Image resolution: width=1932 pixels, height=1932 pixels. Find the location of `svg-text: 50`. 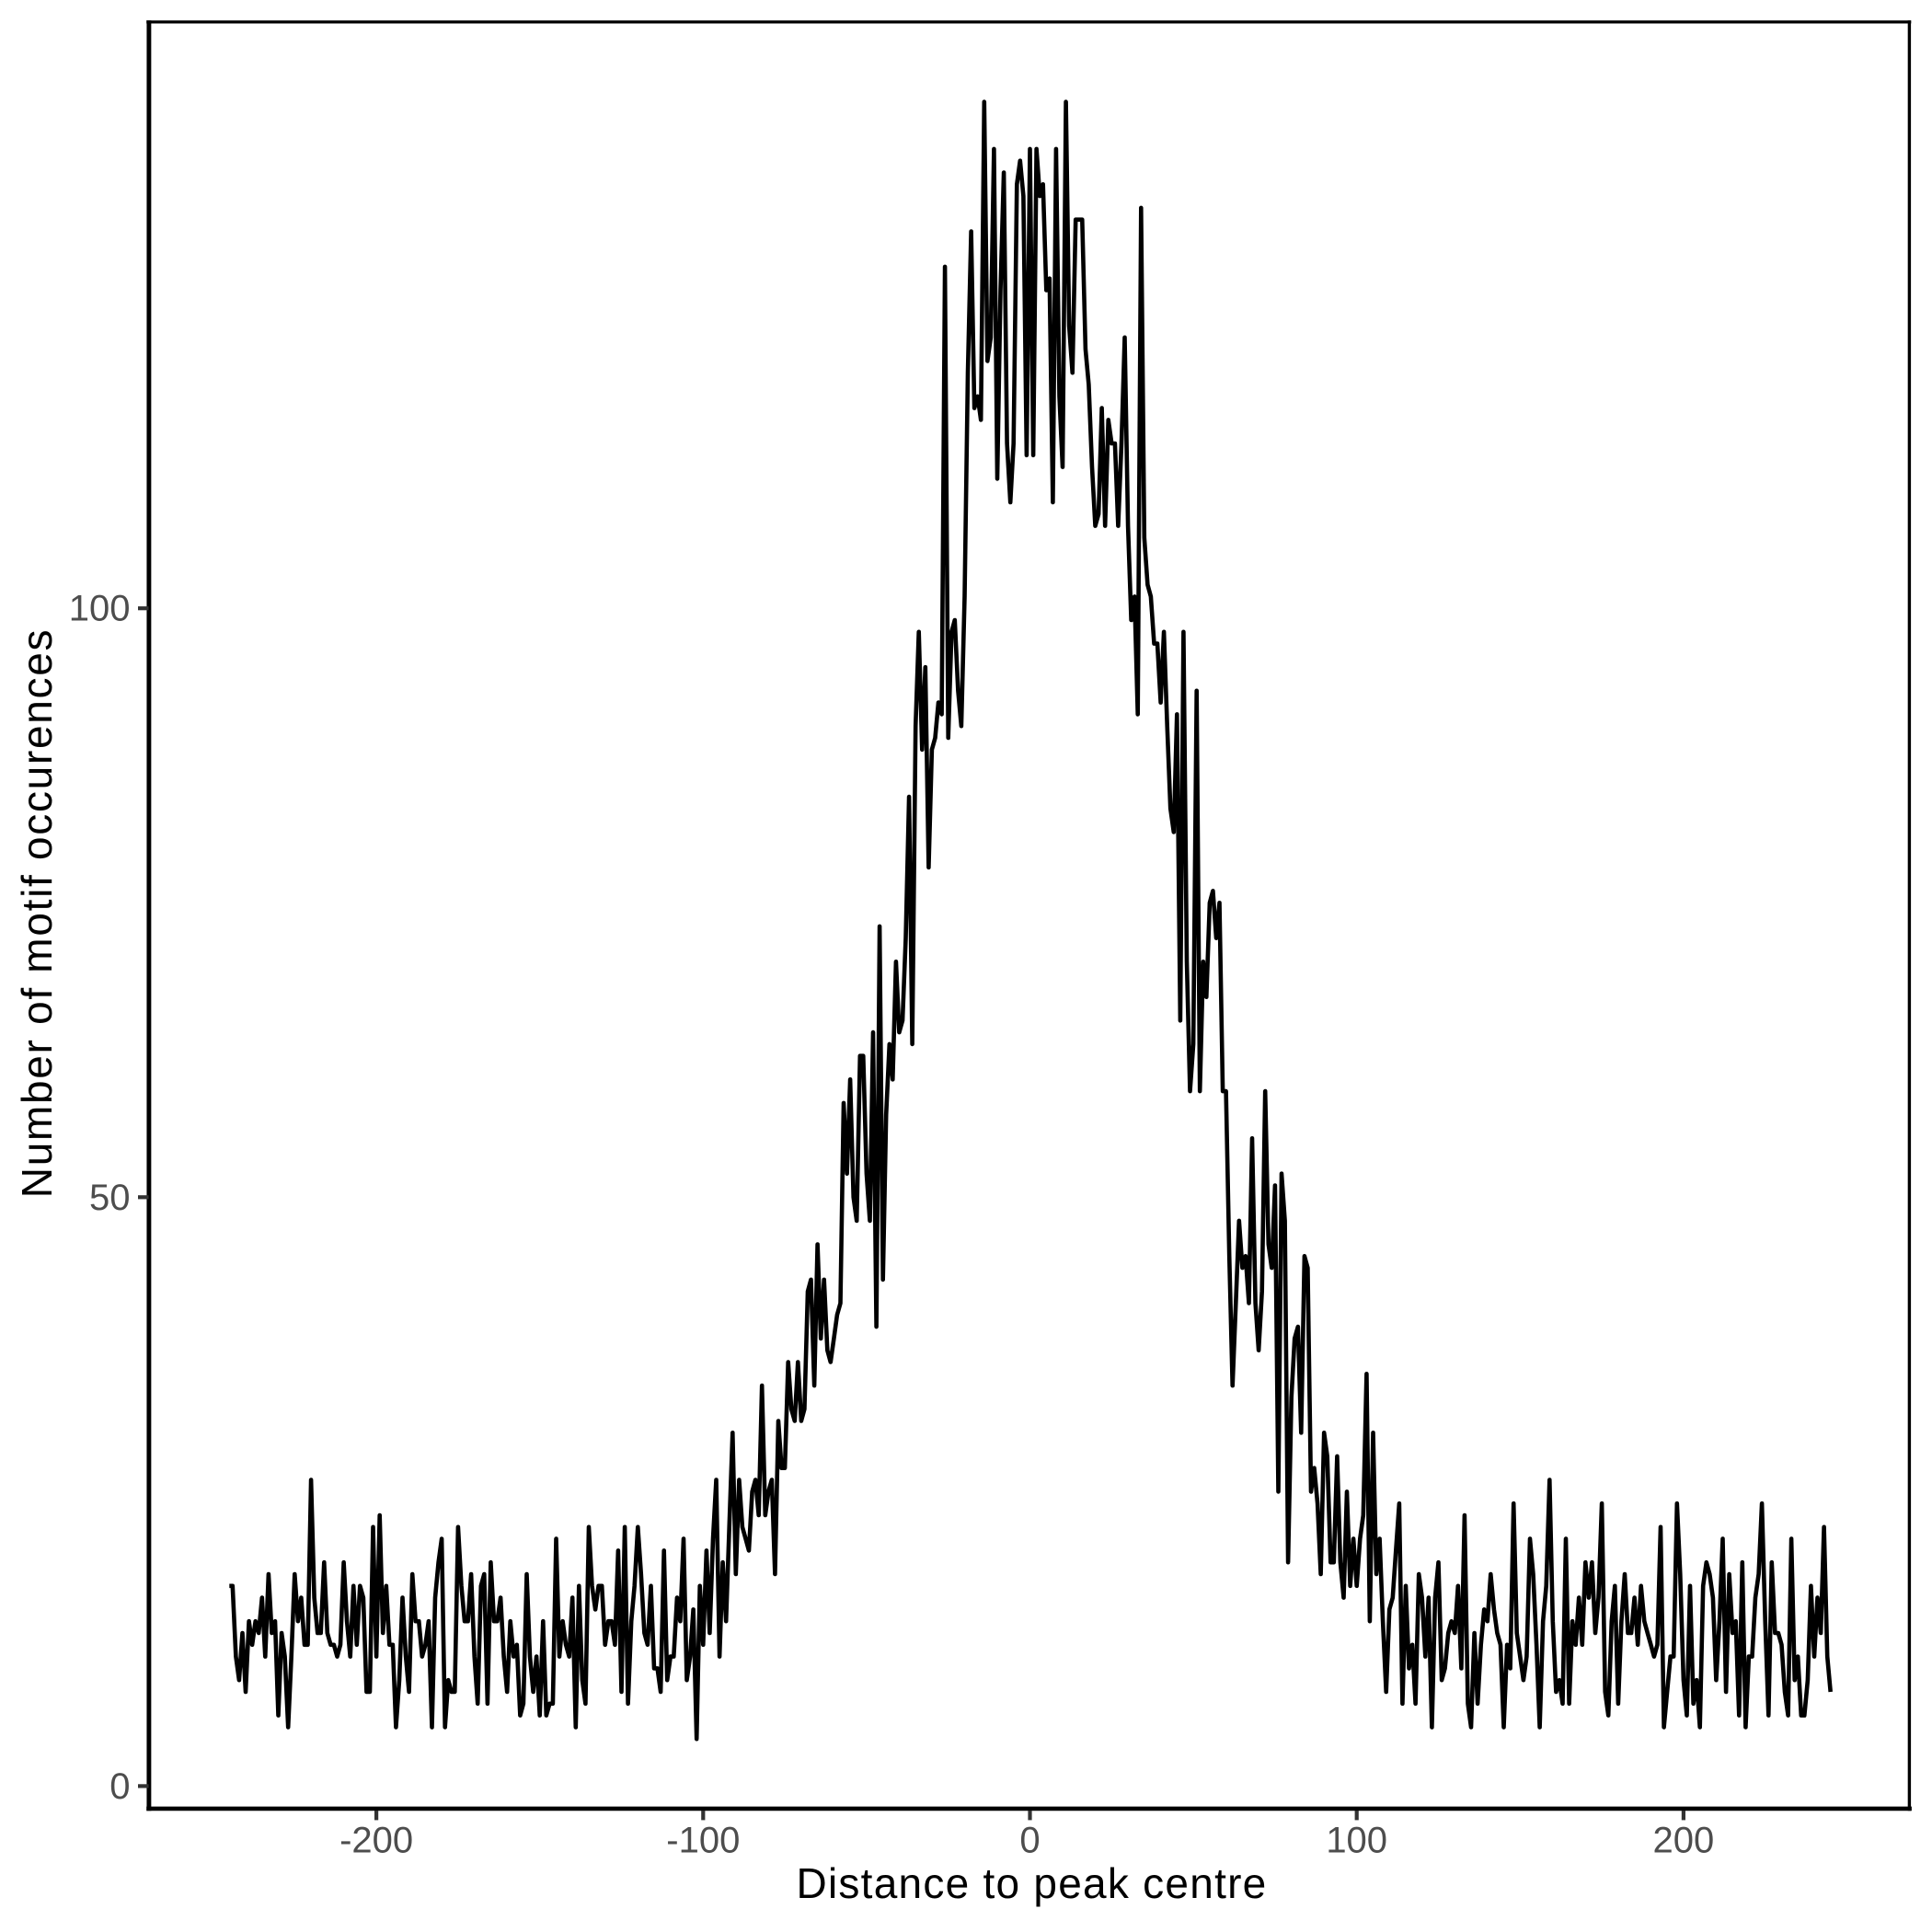

svg-text: 50 is located at coordinates (110, 1198).